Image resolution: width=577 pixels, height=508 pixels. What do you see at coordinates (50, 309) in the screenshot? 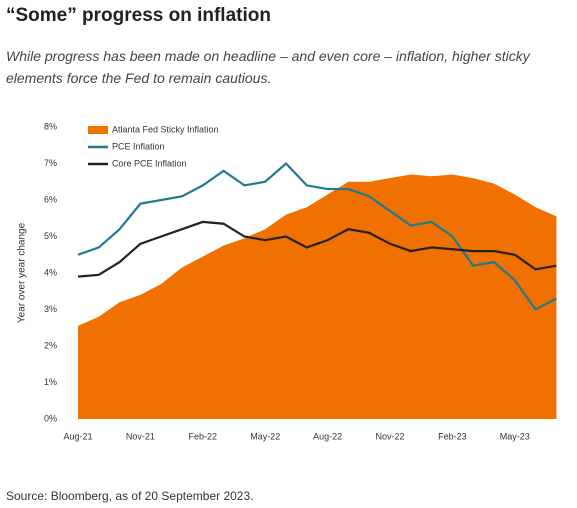
I see `y-tick-label: 3%` at bounding box center [50, 309].